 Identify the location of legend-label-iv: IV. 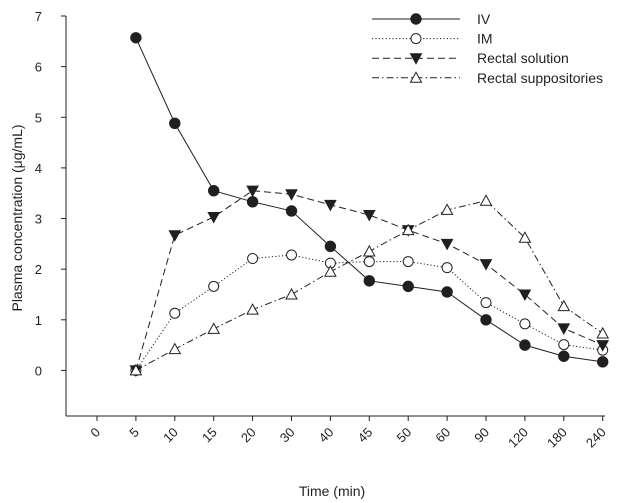
(484, 19).